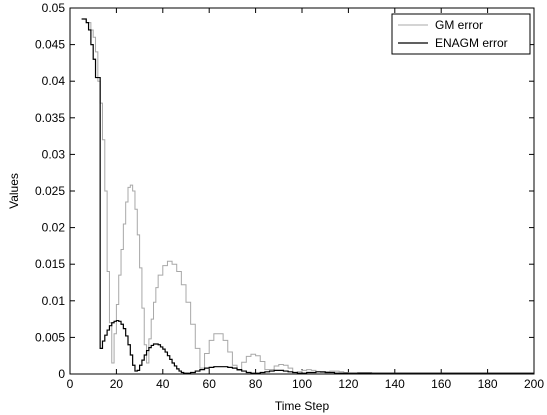 Image resolution: width=547 pixels, height=415 pixels. Describe the element at coordinates (210, 384) in the screenshot. I see `x-tick-label: 60` at that location.